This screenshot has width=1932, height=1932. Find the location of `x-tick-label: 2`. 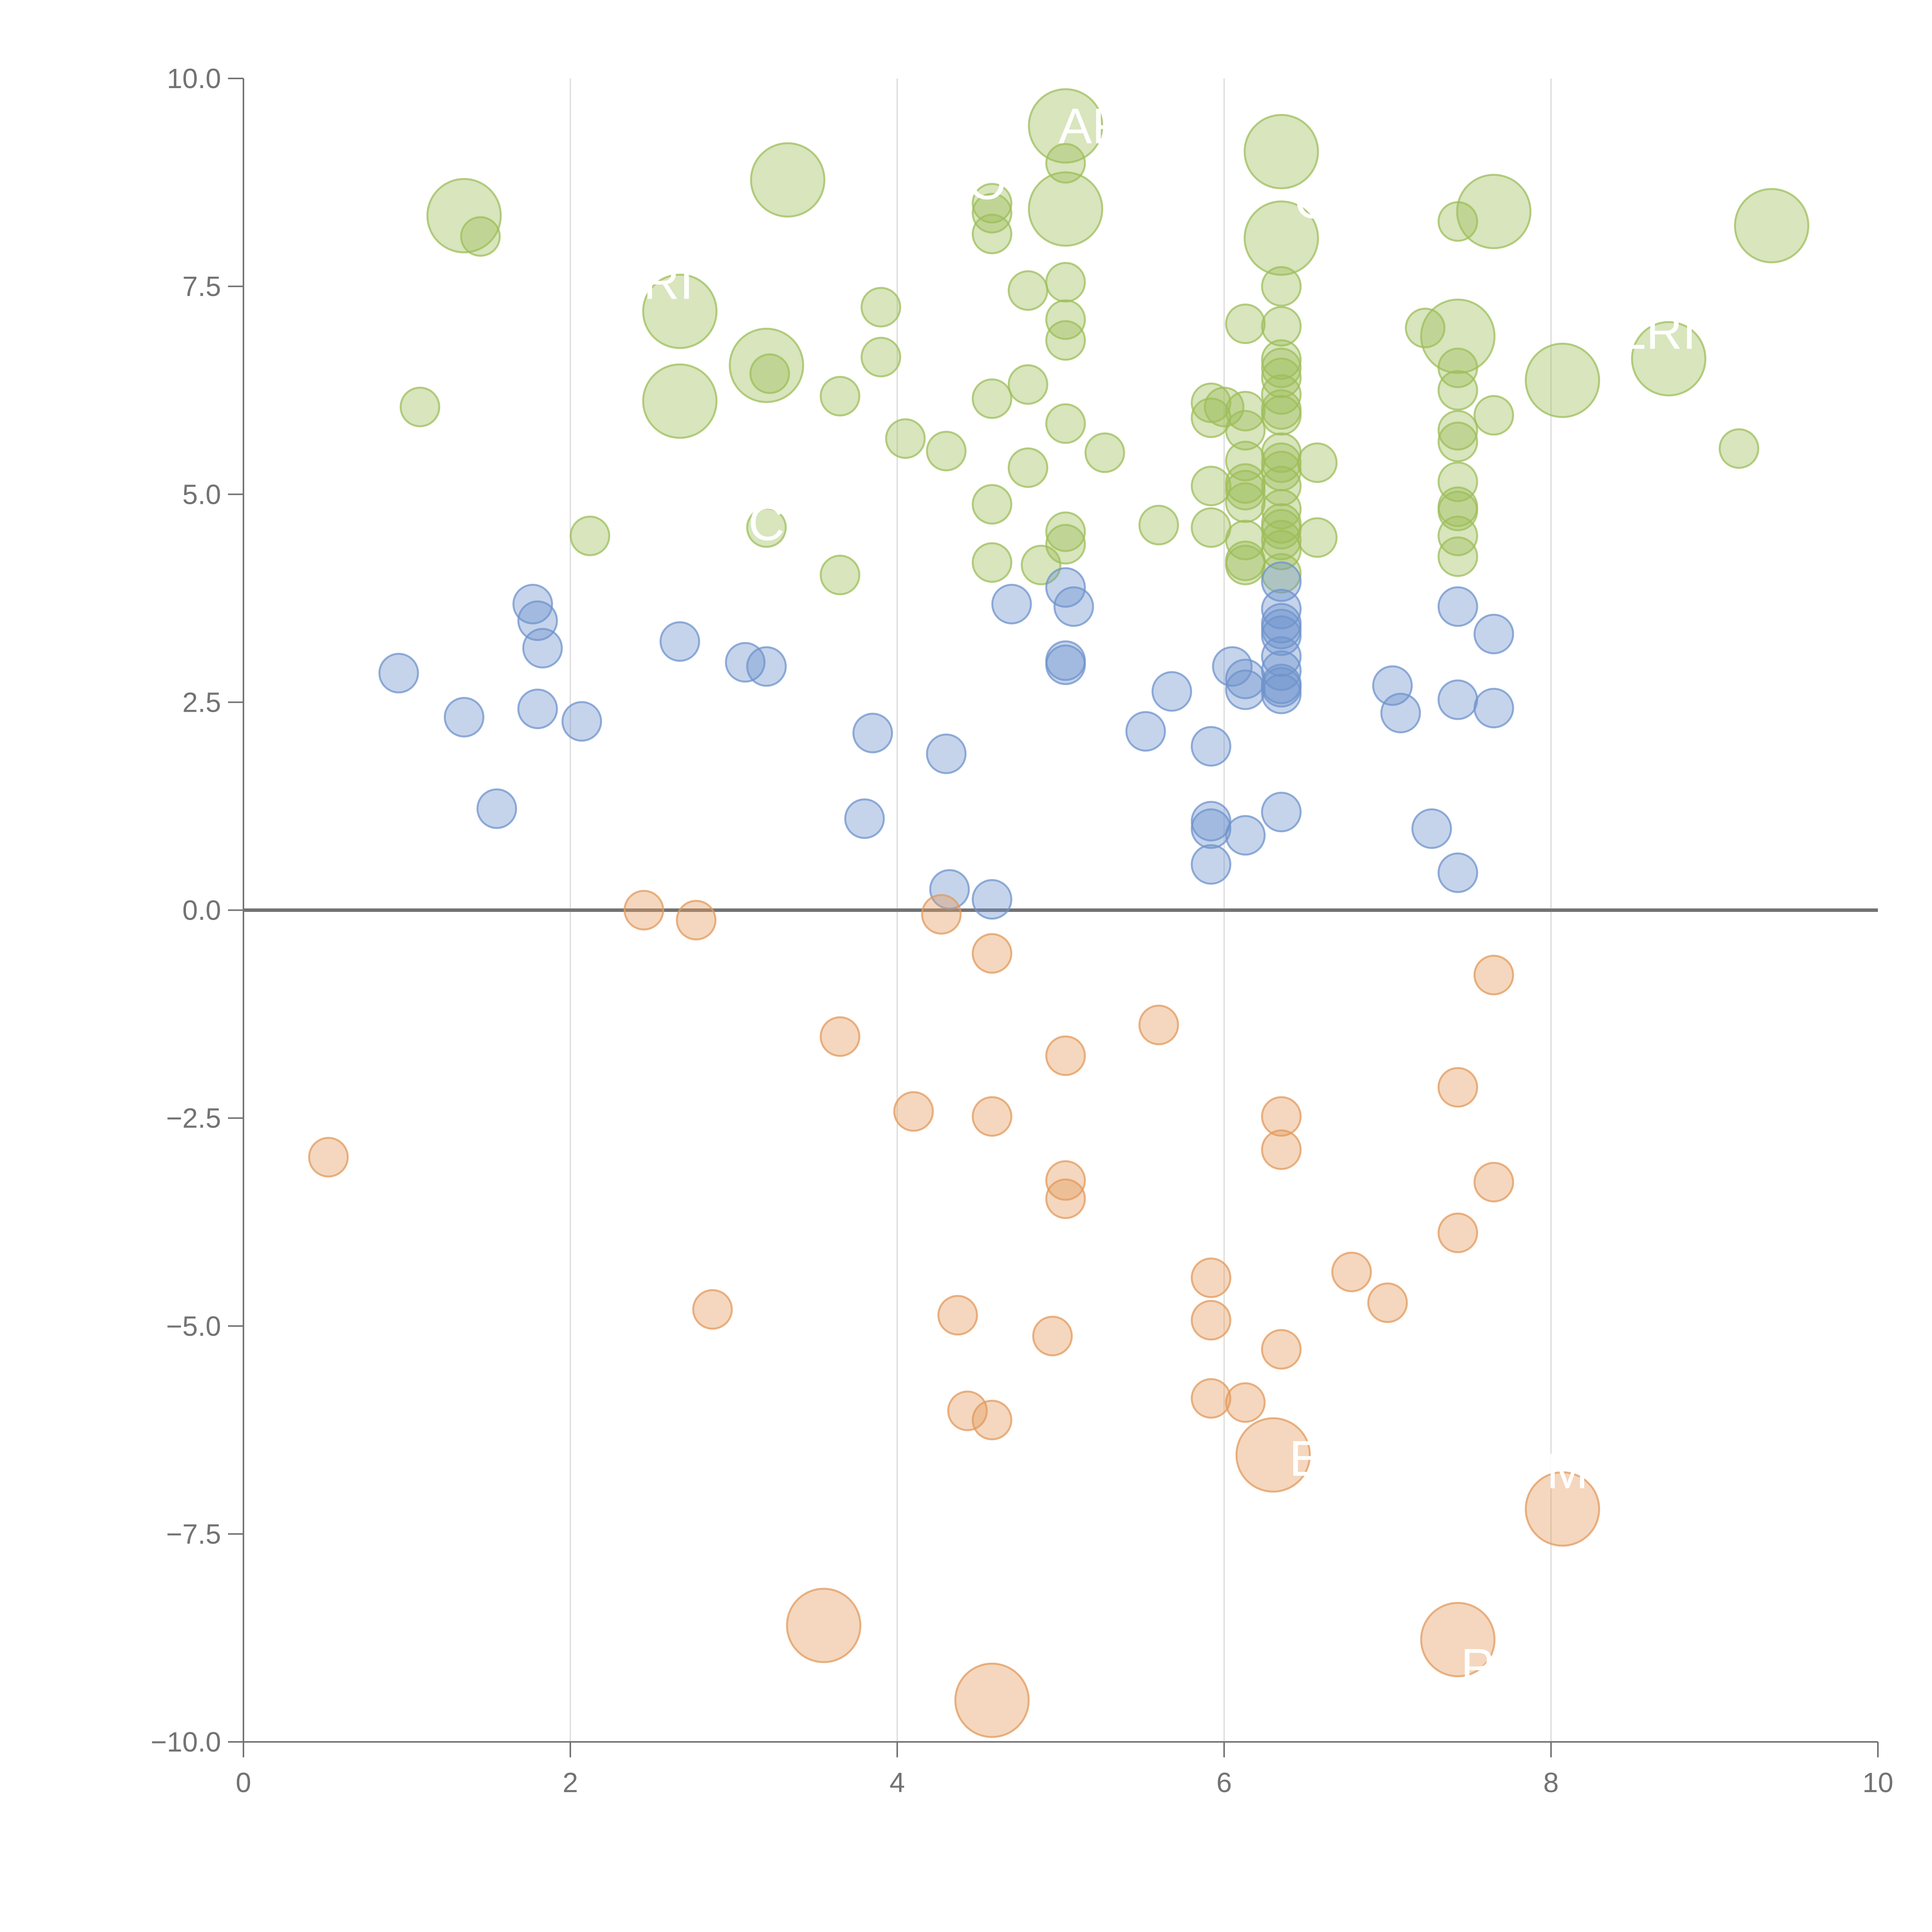

x-tick-label: 2 is located at coordinates (571, 1783).